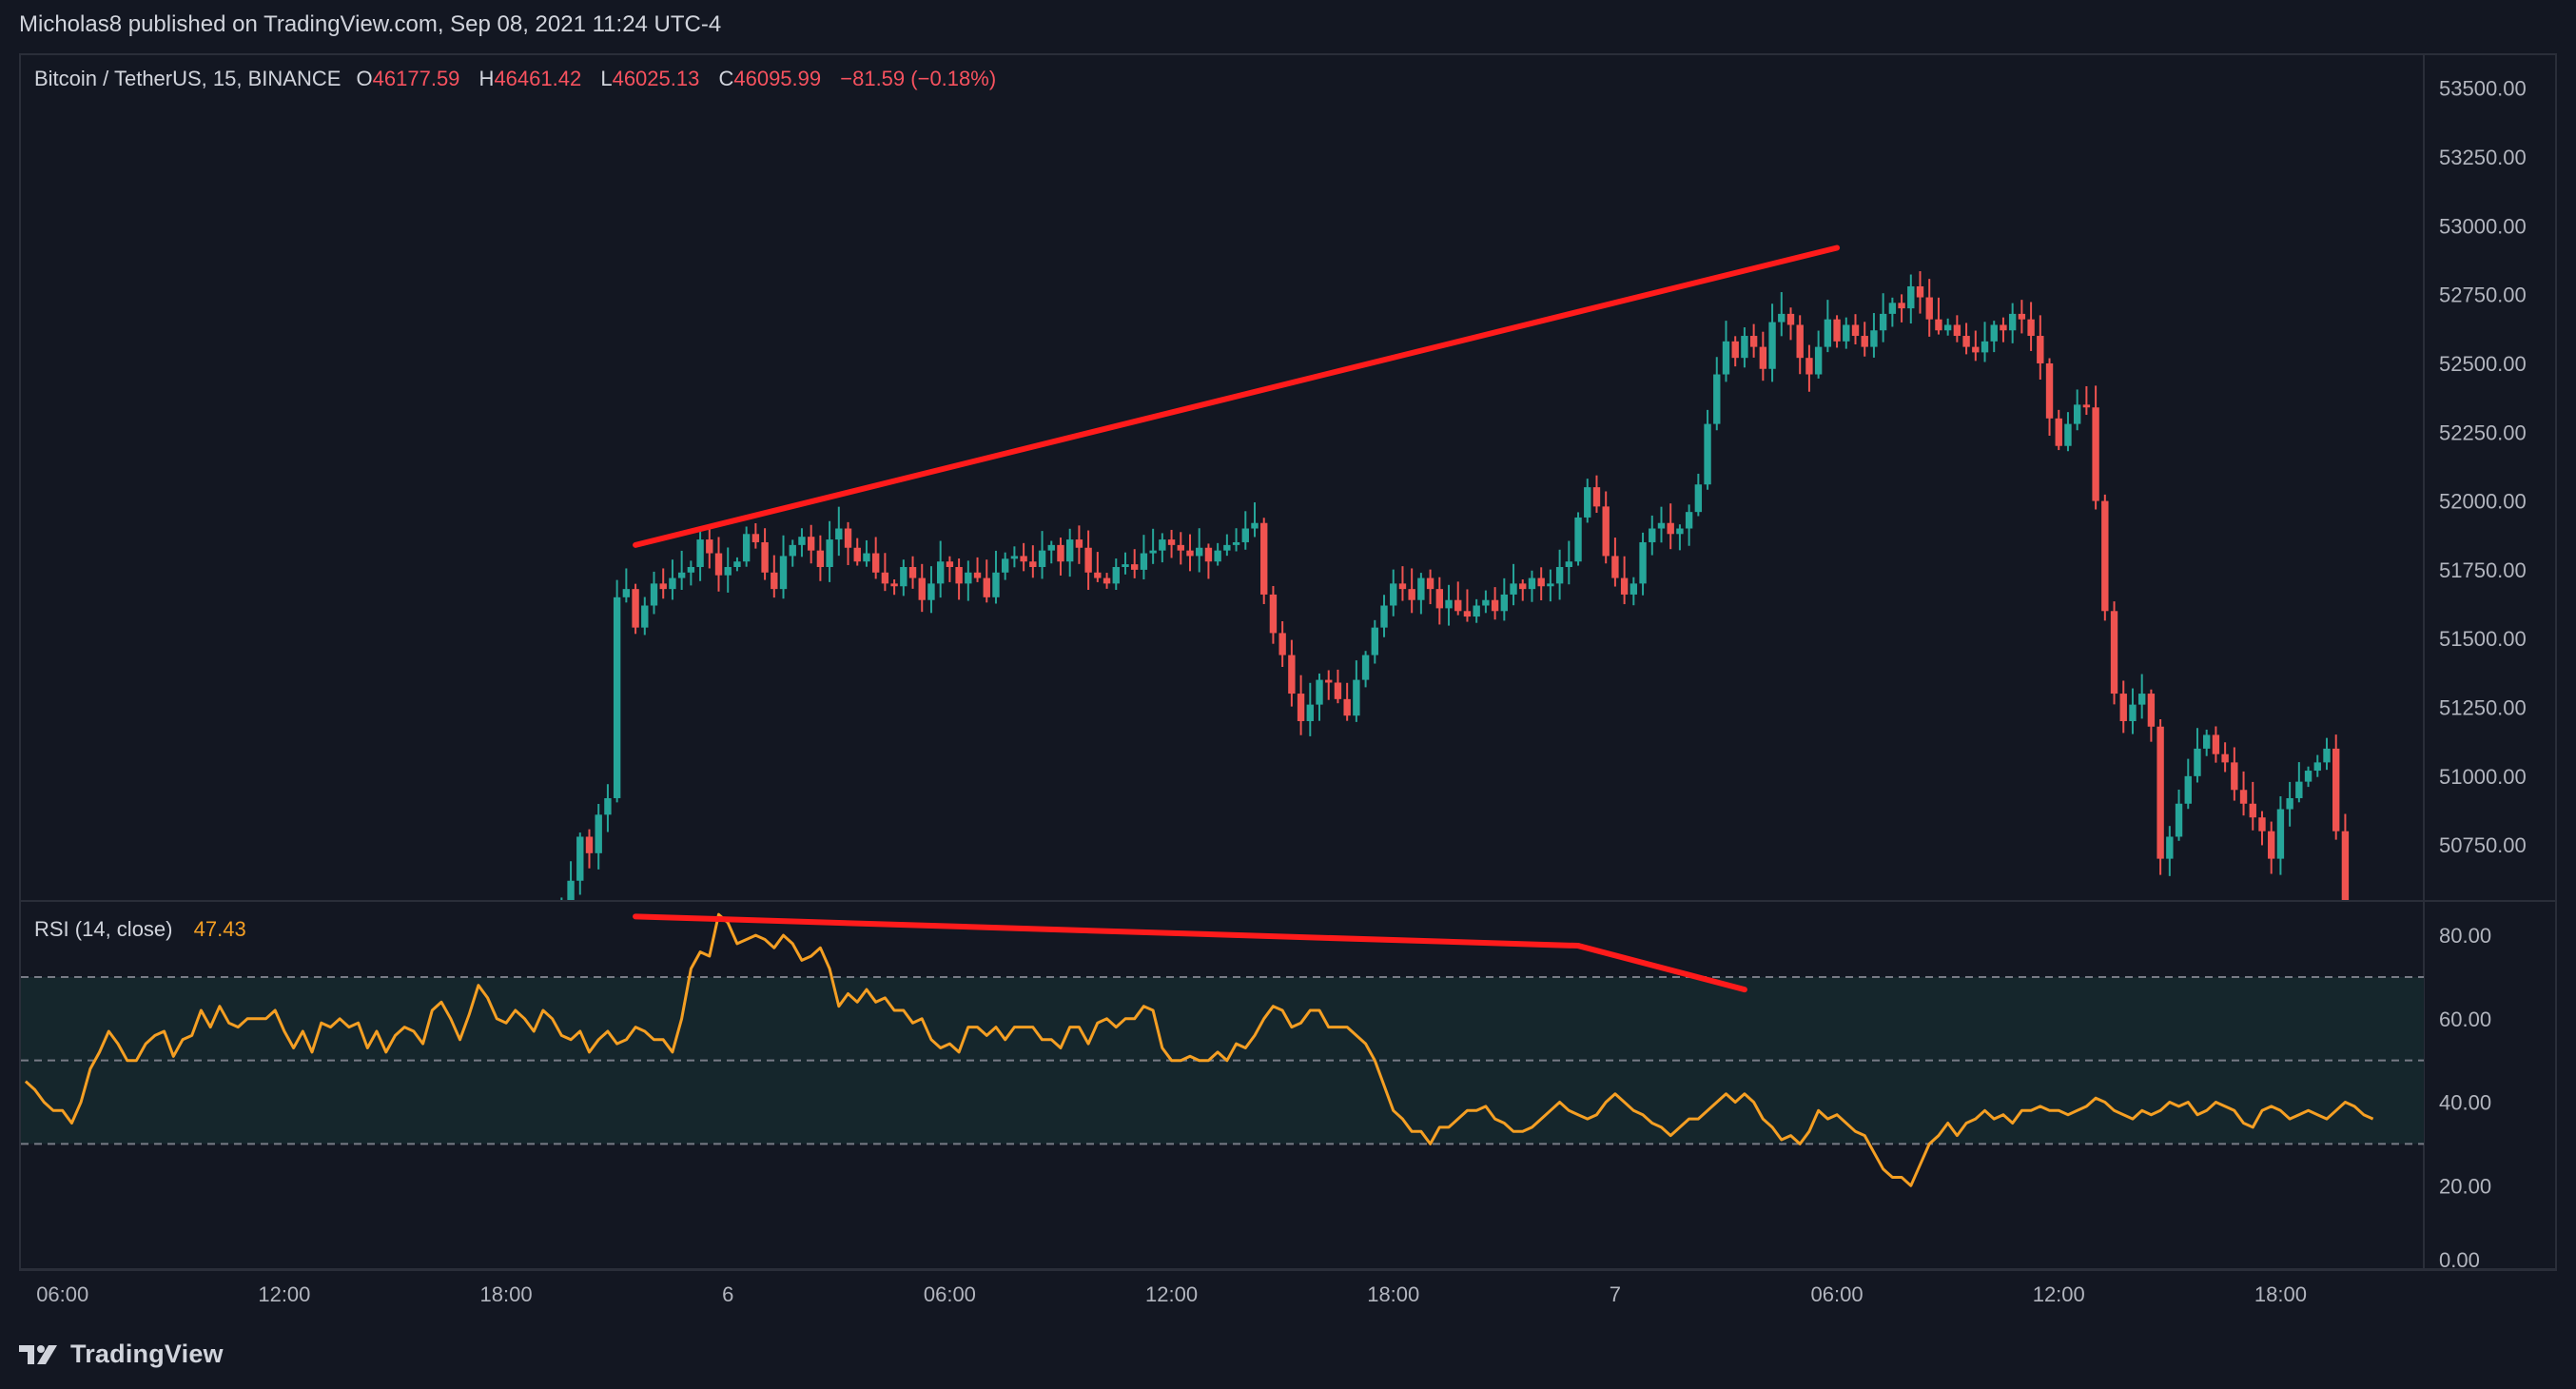 The width and height of the screenshot is (2576, 1389). I want to click on price-tick-label: 53000.00, so click(2483, 226).